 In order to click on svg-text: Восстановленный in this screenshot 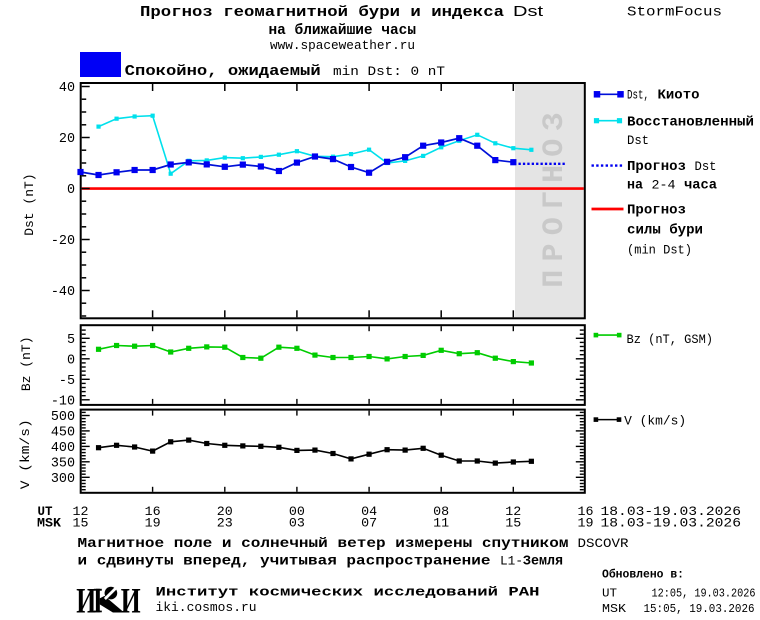, I will do `click(690, 123)`.